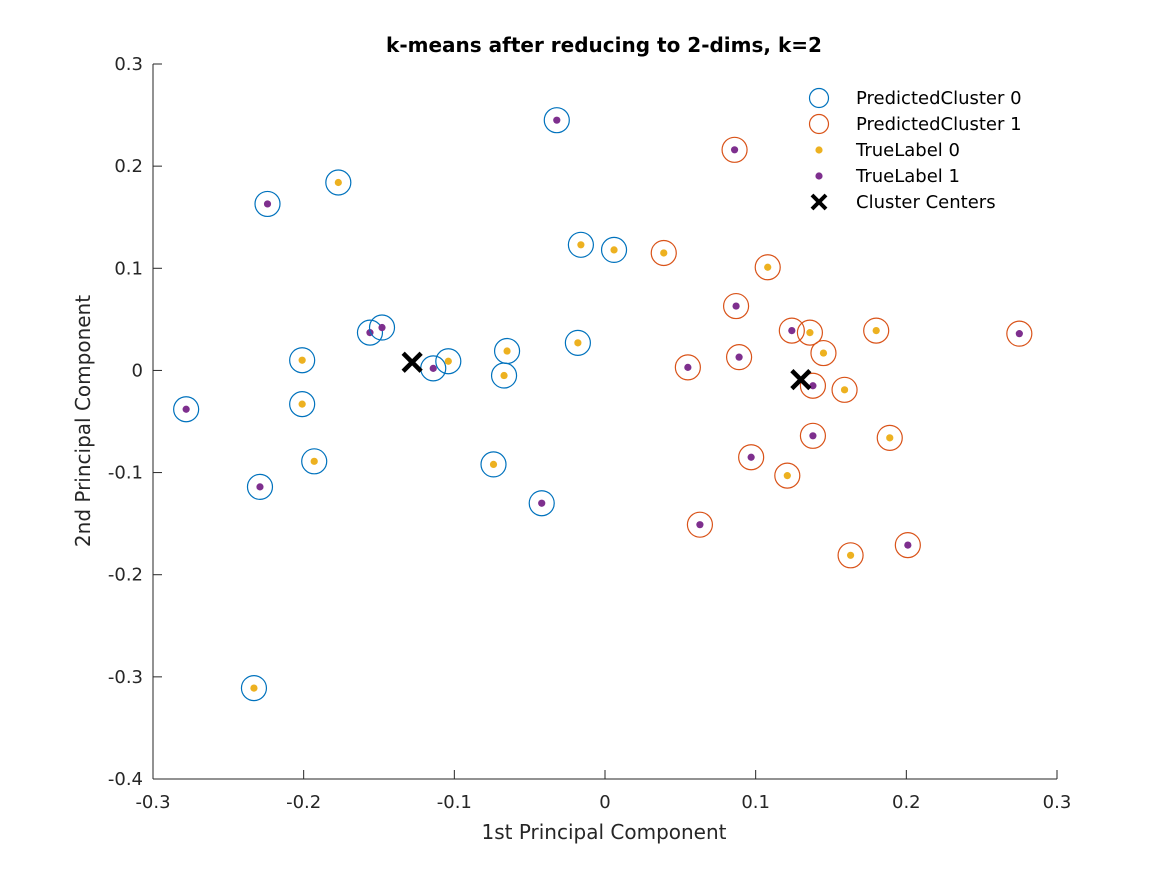  Describe the element at coordinates (303, 802) in the screenshot. I see `x-tick-label: -0.2` at that location.